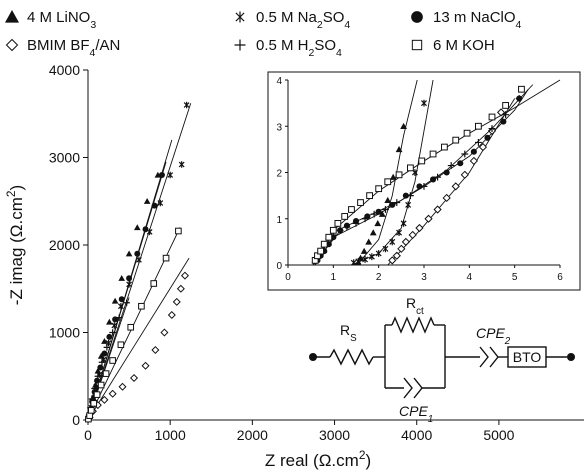 This screenshot has width=584, height=473. What do you see at coordinates (12, 45) in the screenshot?
I see `legend-marker-diamond` at bounding box center [12, 45].